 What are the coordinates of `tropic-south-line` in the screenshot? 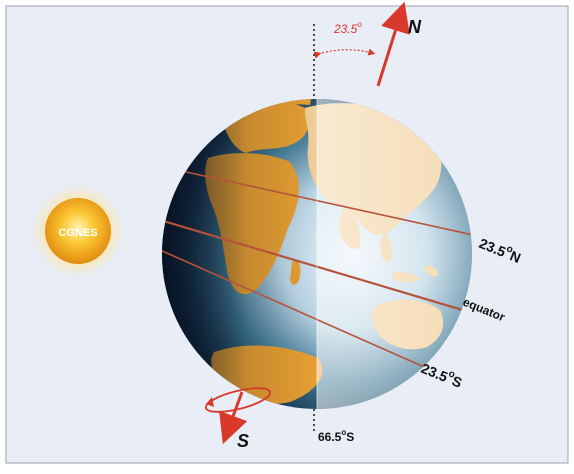 It's located at (301, 312).